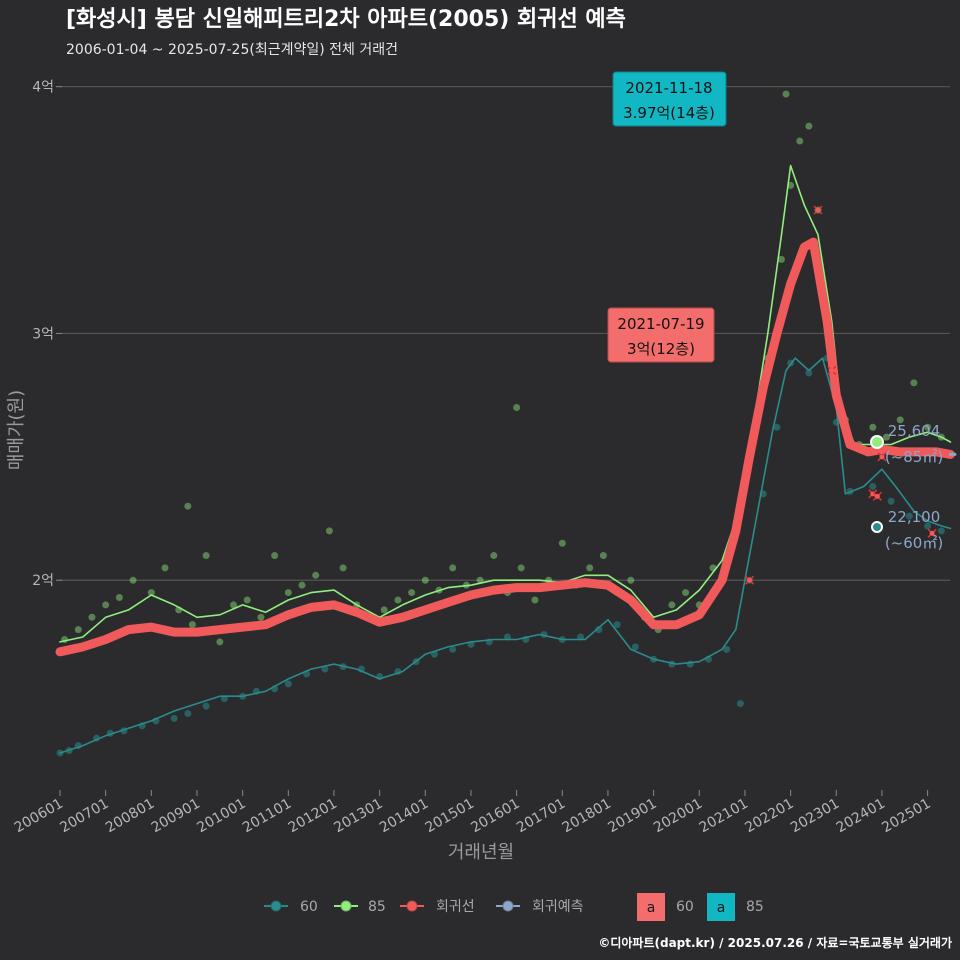 The width and height of the screenshot is (960, 960). I want to click on legend-item-regression: 회귀선, so click(437, 907).